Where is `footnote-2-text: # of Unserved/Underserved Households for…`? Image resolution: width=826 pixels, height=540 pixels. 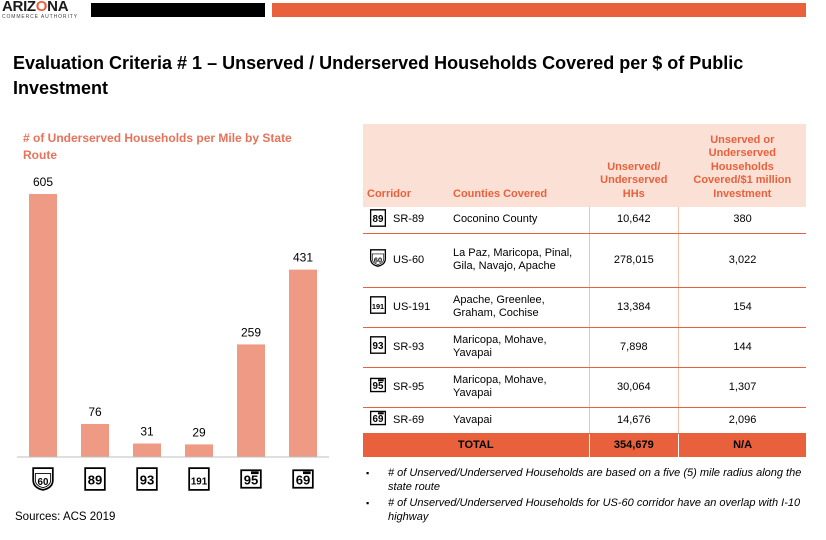
footnote-2-text: # of Unserved/Underserved Households for… is located at coordinates (594, 510).